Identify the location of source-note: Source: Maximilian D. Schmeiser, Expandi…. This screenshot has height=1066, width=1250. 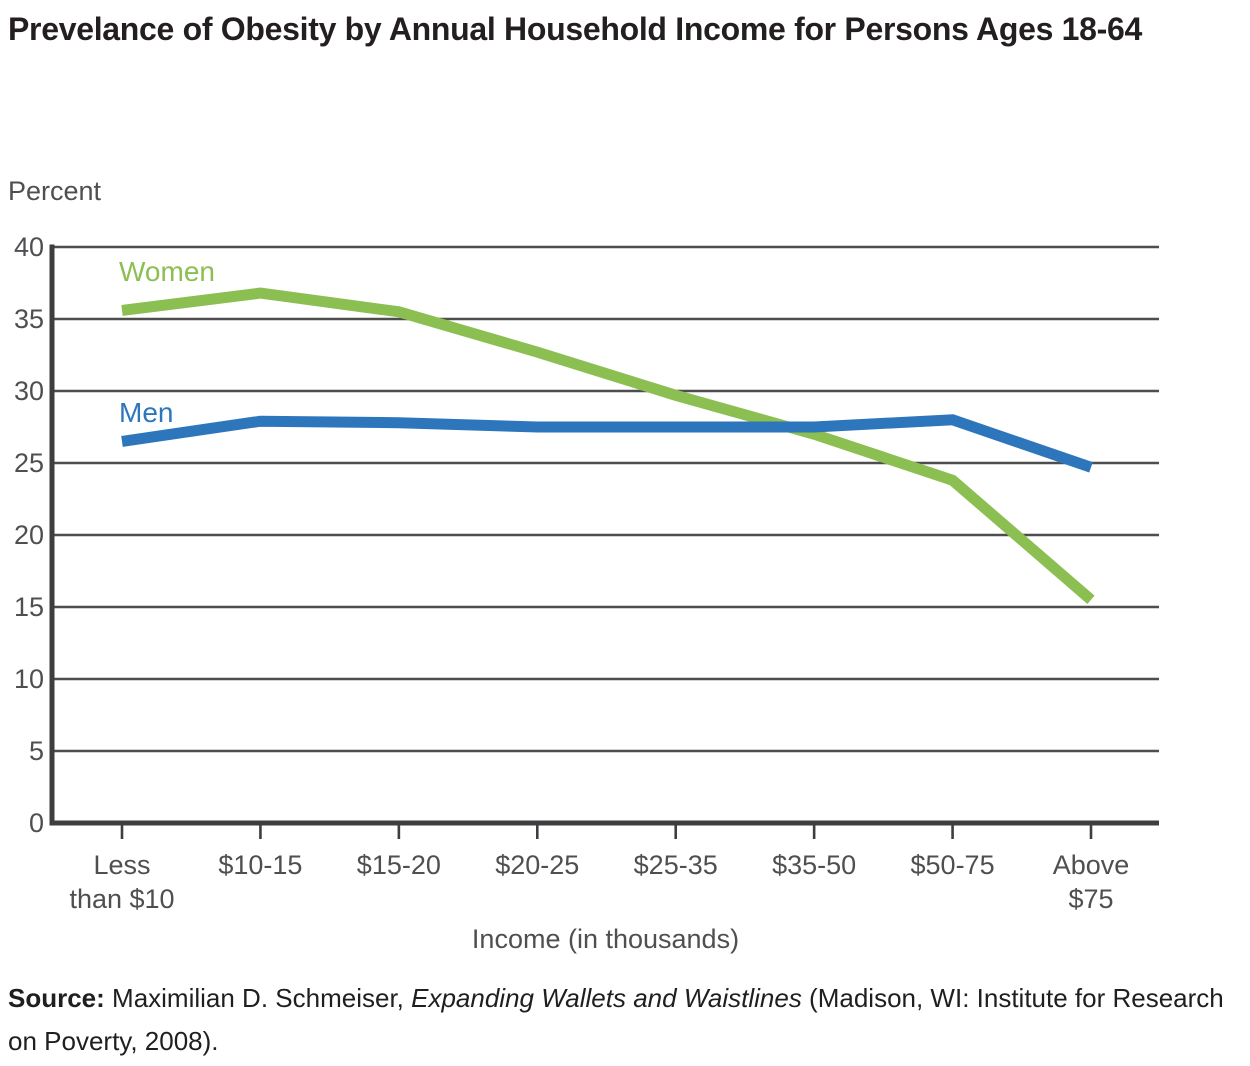
(625, 1020).